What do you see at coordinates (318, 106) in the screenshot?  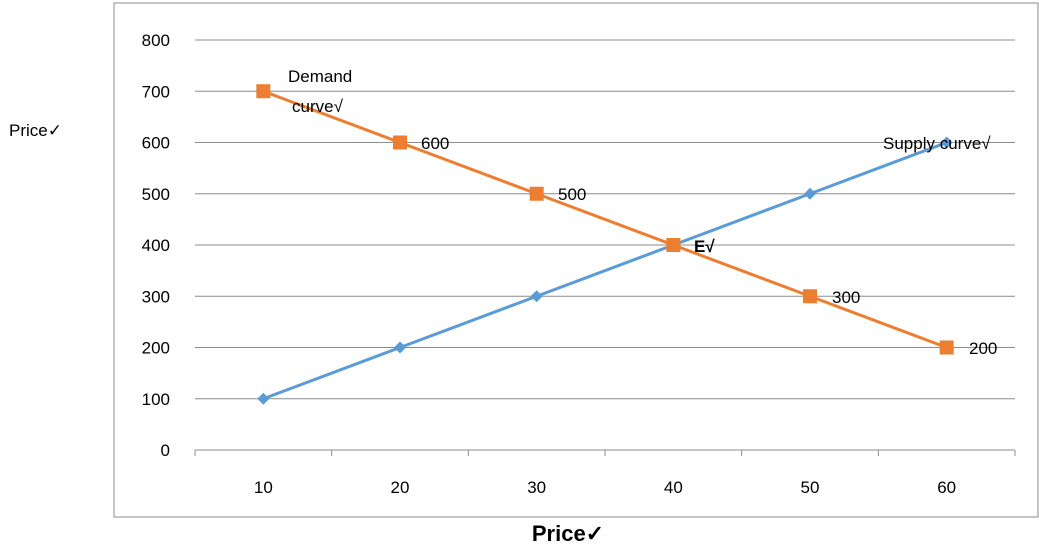 I see `demand-curve-label-line2: curve√` at bounding box center [318, 106].